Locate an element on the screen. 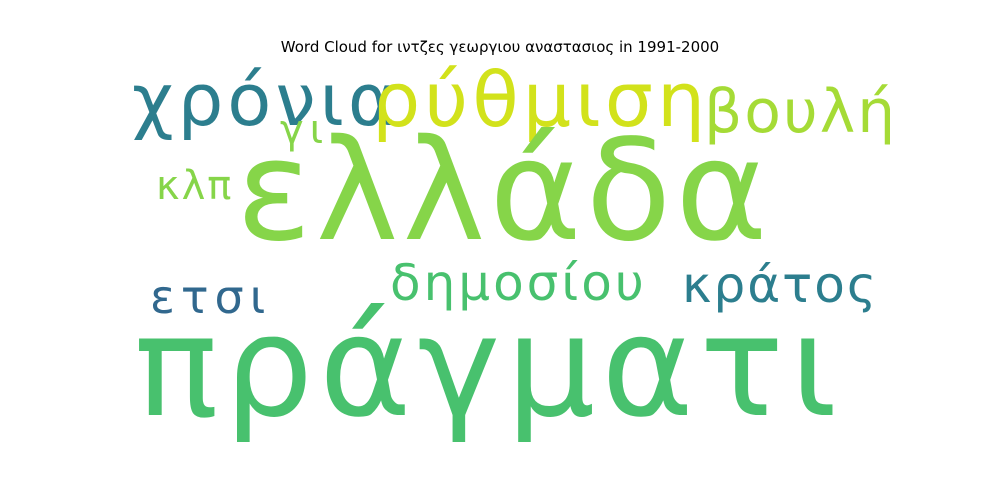 This screenshot has width=1000, height=500. word-etsi: ετσι is located at coordinates (211, 297).